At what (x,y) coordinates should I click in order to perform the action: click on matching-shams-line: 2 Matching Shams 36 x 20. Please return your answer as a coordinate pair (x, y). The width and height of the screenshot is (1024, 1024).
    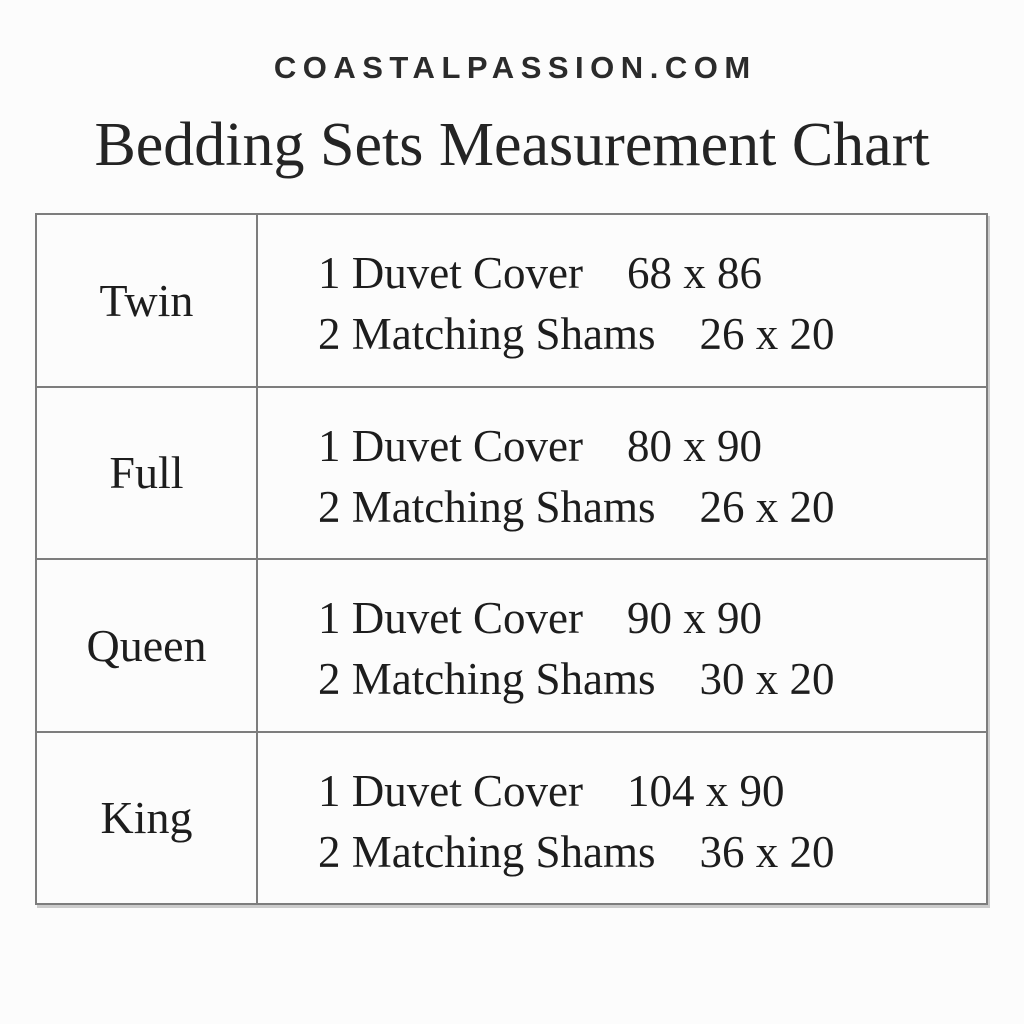
    Looking at the image, I should click on (652, 852).